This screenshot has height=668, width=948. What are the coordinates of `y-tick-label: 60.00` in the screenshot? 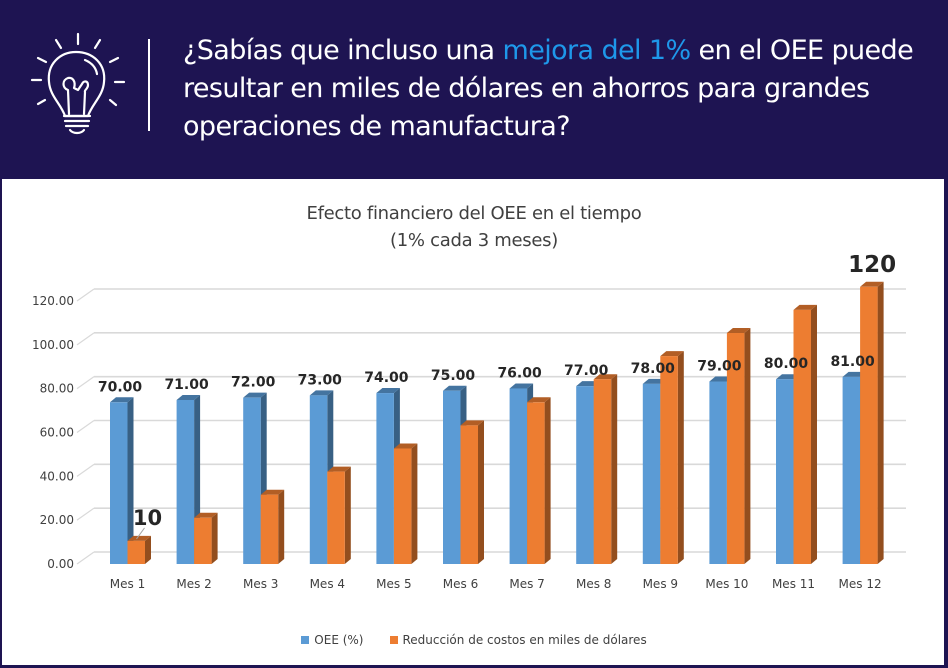 It's located at (57, 433).